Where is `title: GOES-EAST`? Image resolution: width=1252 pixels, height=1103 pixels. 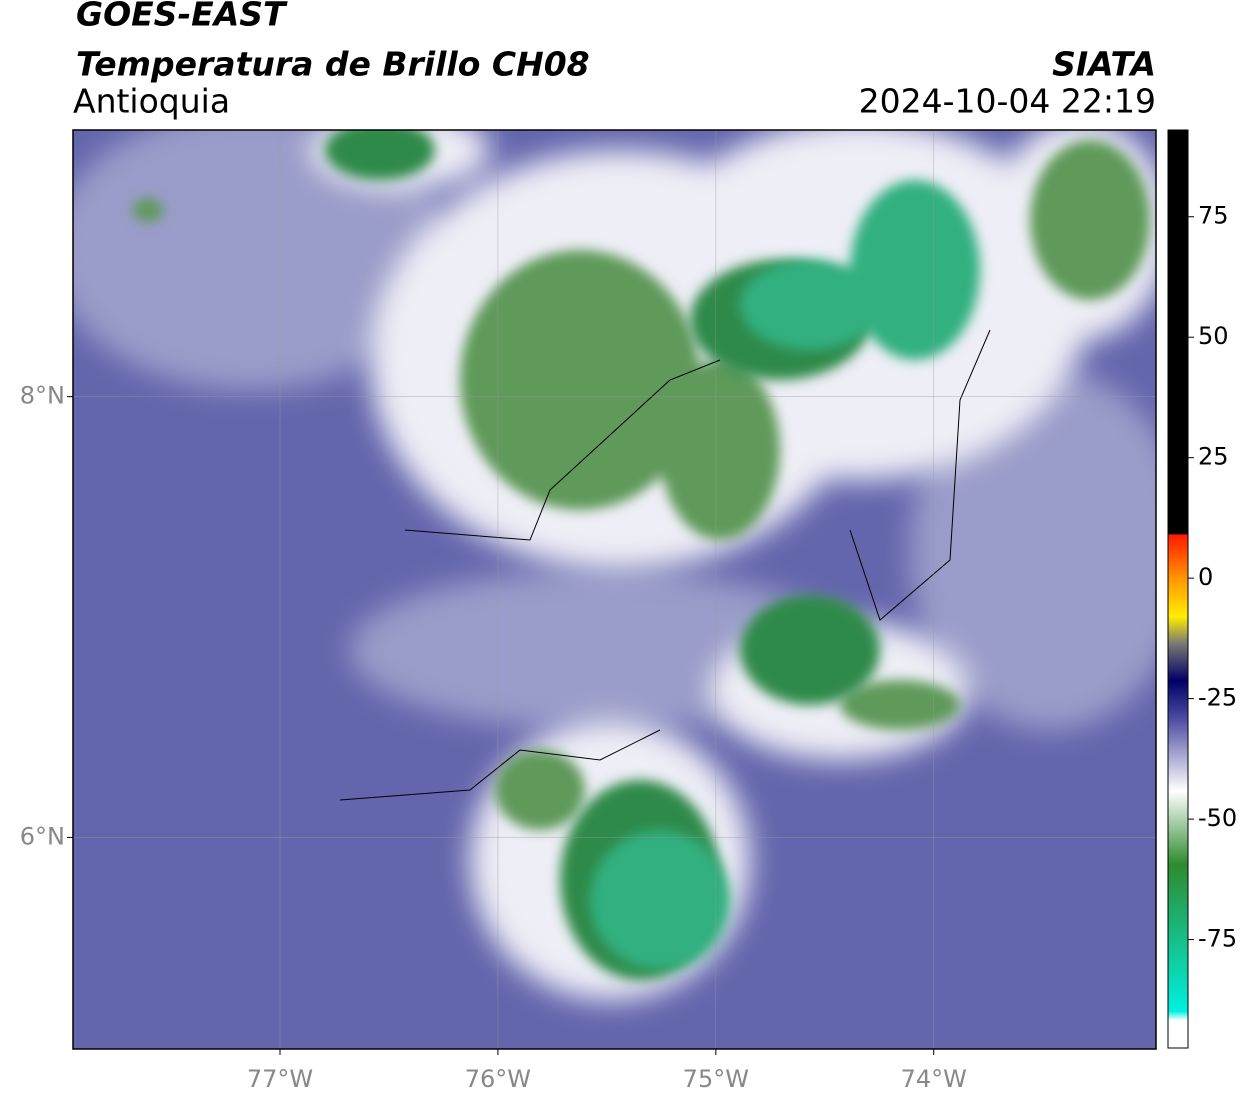 title: GOES-EAST is located at coordinates (182, 17).